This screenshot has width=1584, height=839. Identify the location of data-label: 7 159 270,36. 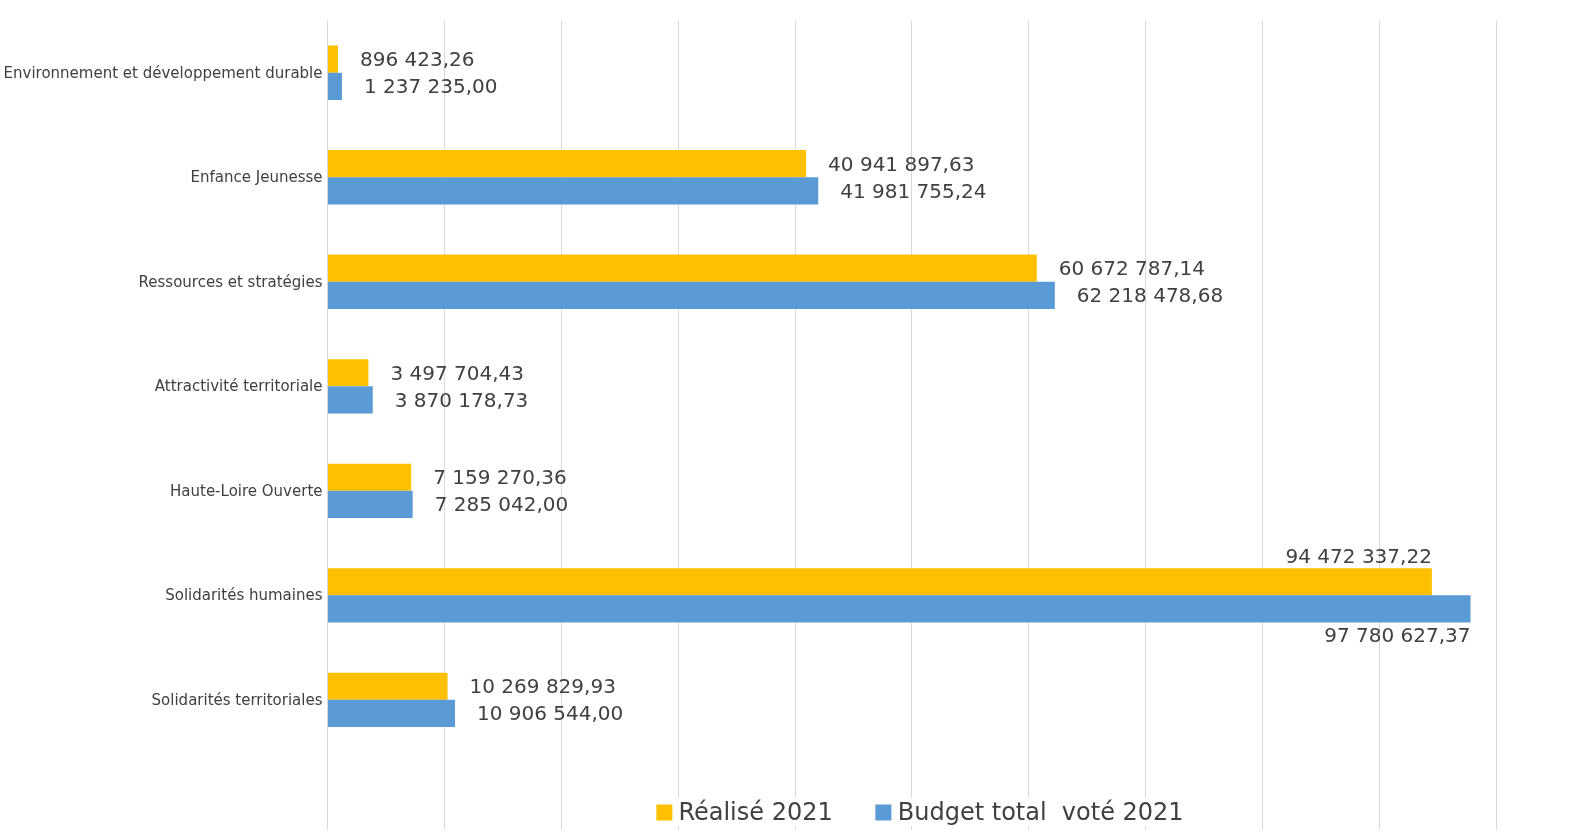
(500, 477).